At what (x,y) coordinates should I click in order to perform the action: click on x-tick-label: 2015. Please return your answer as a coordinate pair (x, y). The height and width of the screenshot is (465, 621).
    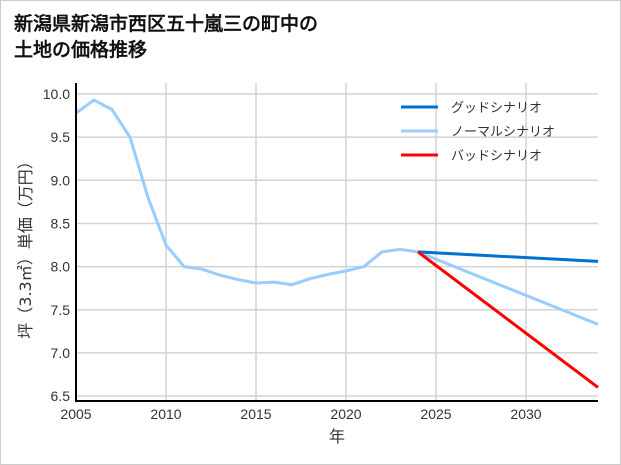
    Looking at the image, I should click on (255, 414).